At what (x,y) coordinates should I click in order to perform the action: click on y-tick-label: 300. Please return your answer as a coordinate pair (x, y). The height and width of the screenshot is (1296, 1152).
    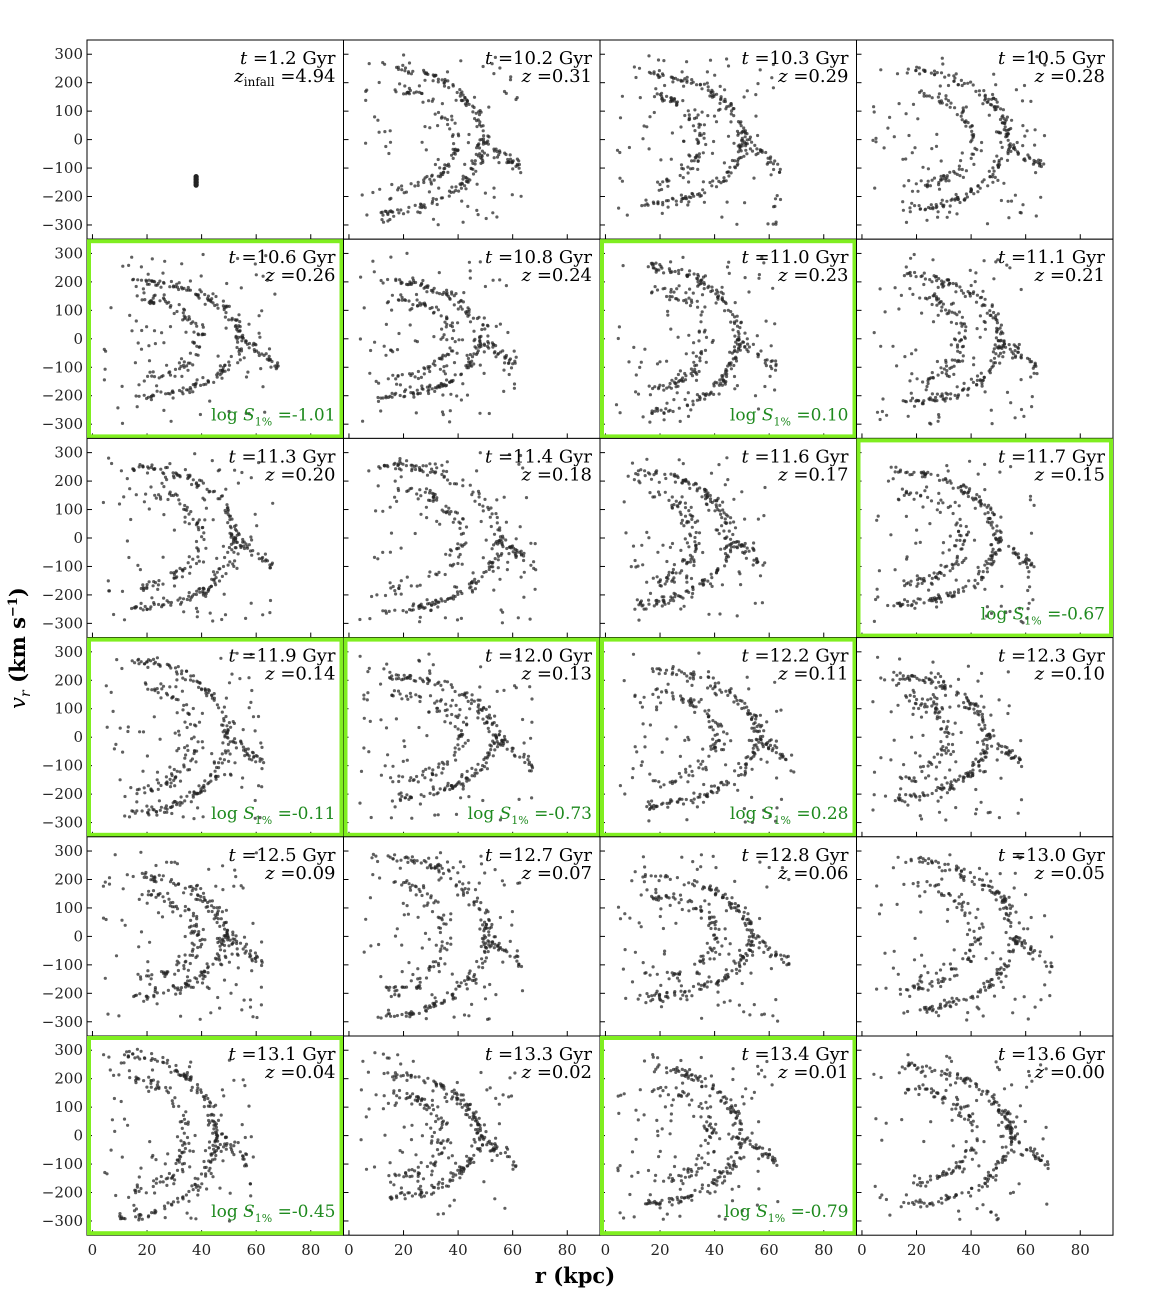
    Looking at the image, I should click on (68, 453).